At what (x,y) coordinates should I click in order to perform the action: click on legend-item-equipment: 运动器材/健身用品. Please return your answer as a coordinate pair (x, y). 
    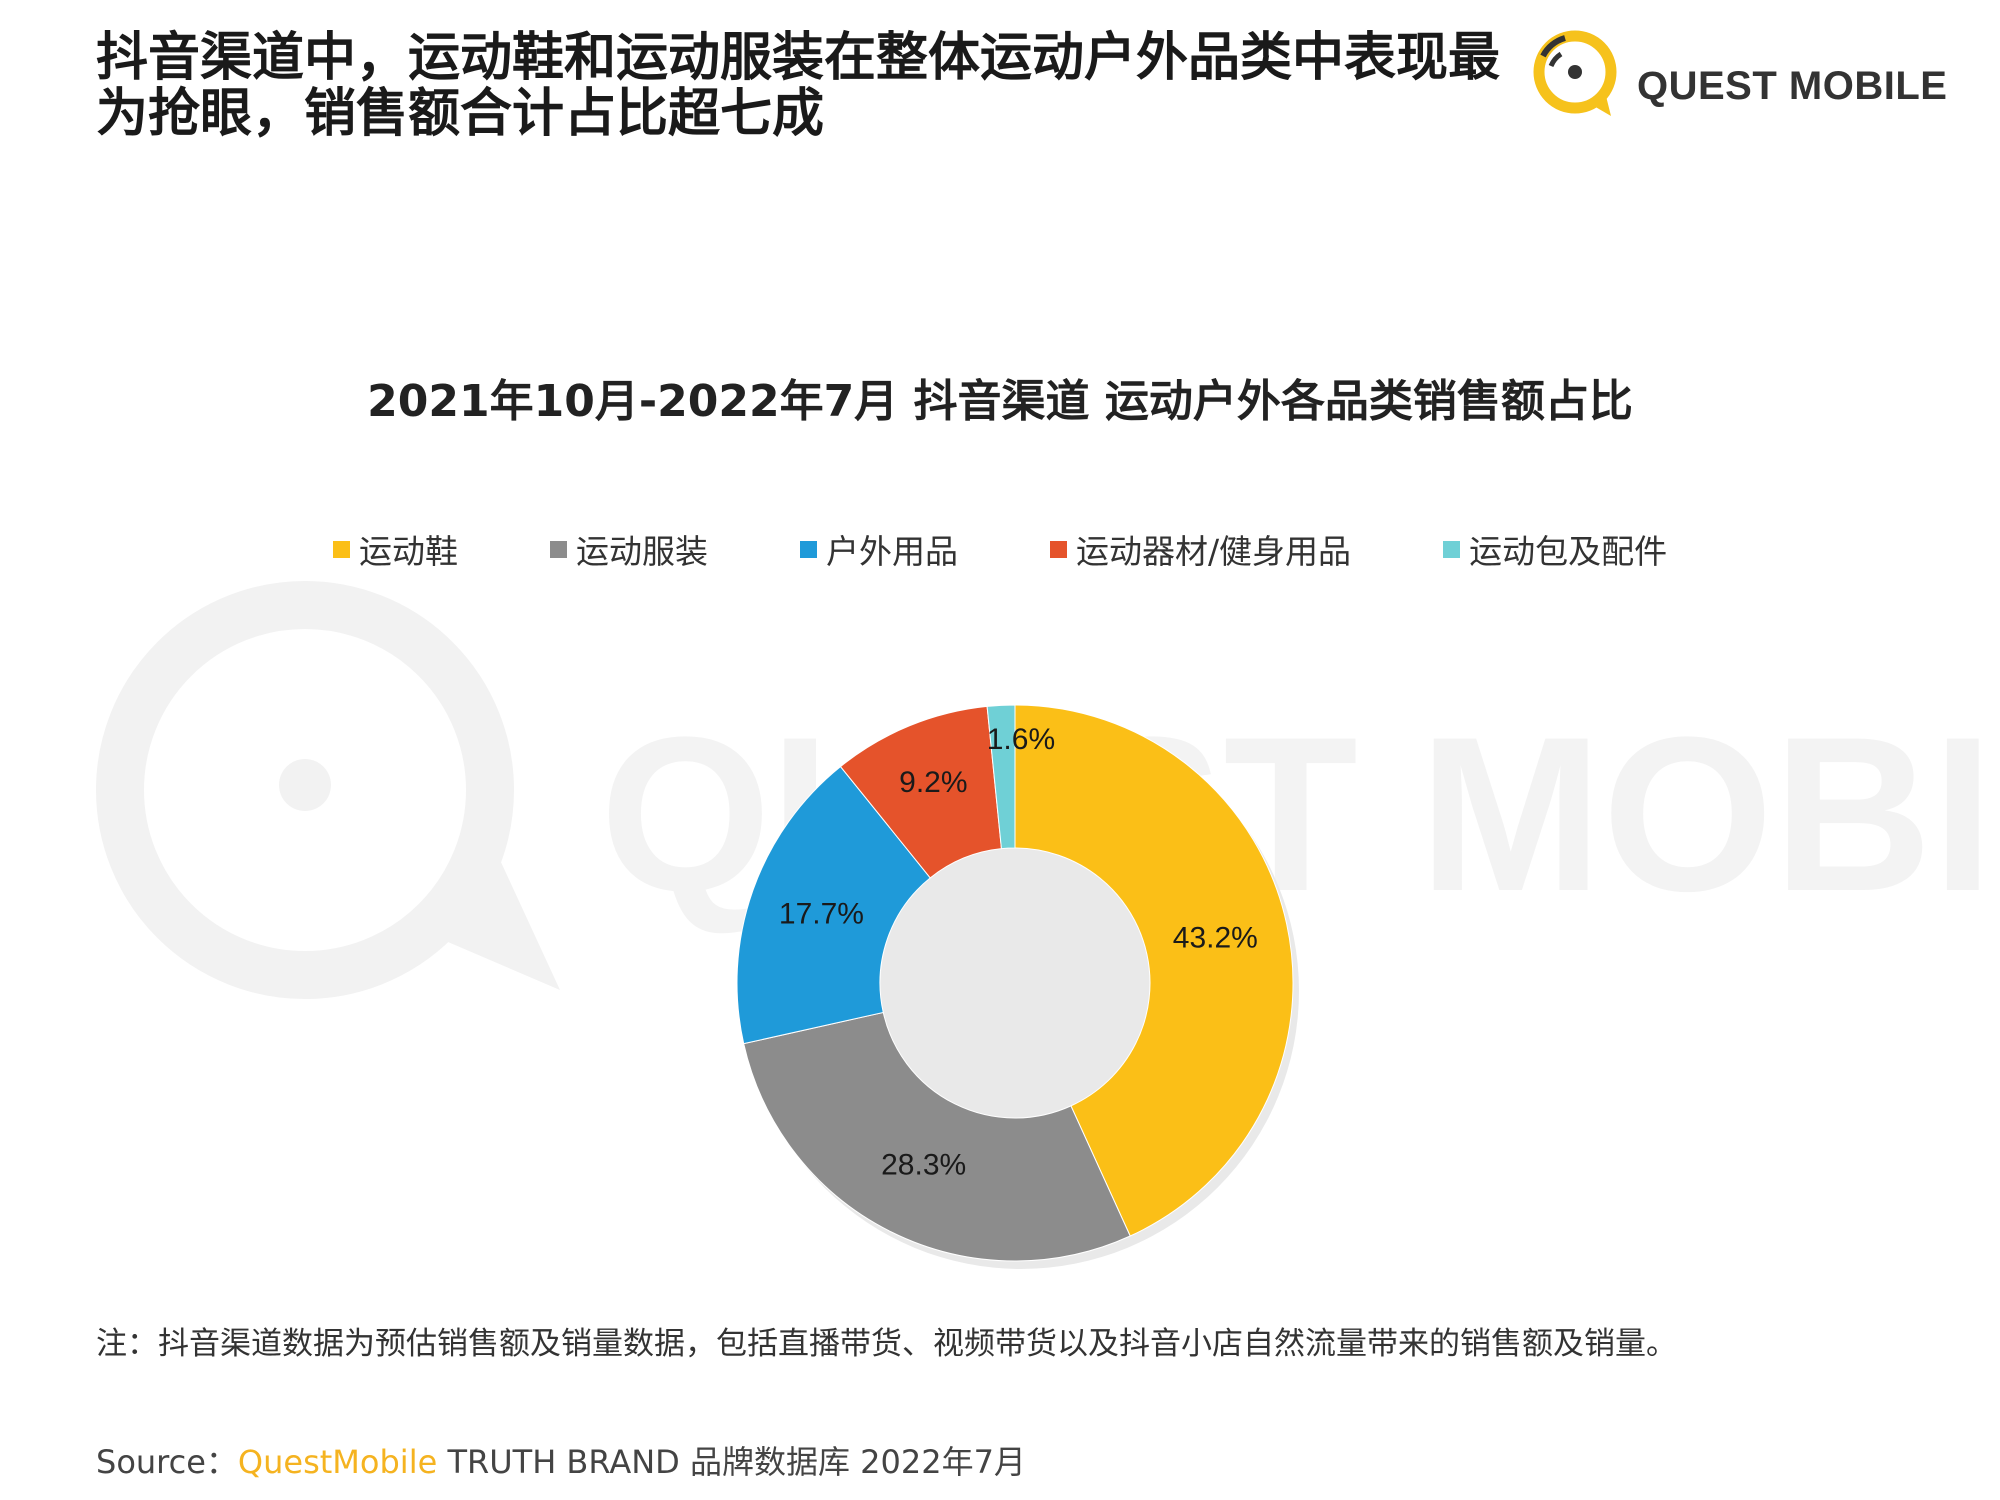
    Looking at the image, I should click on (1200, 549).